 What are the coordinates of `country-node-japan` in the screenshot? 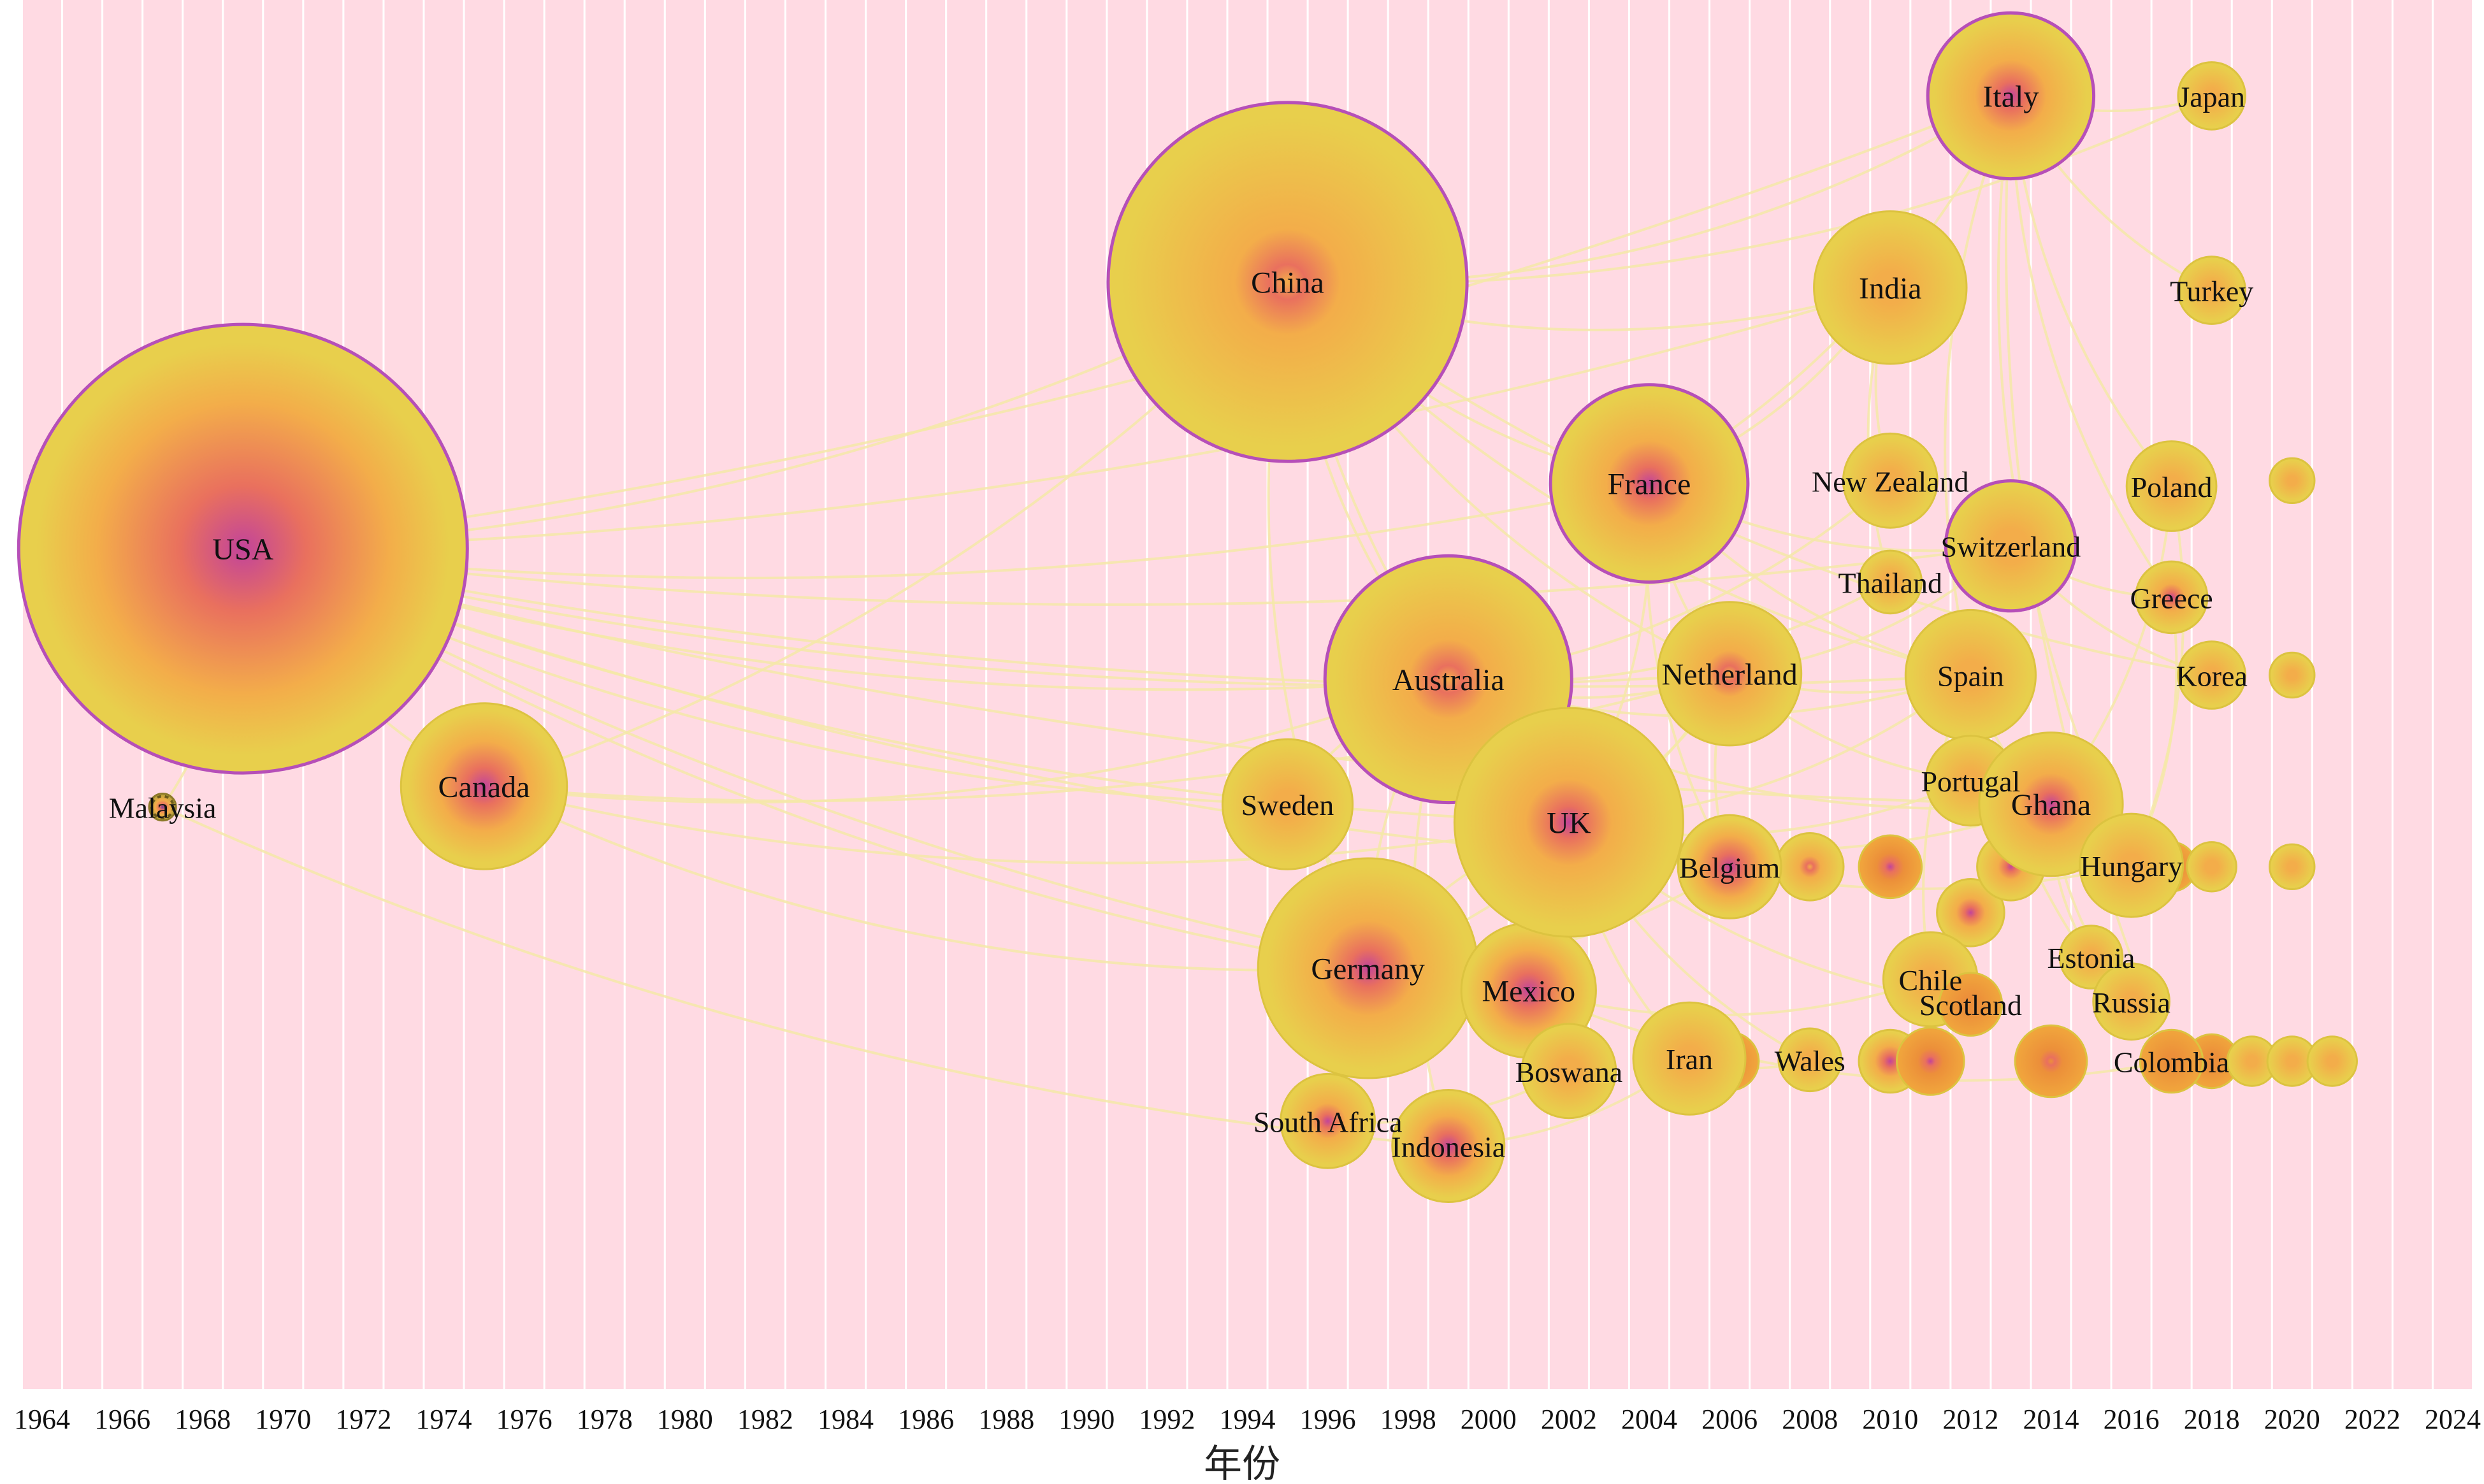 It's located at (2211, 96).